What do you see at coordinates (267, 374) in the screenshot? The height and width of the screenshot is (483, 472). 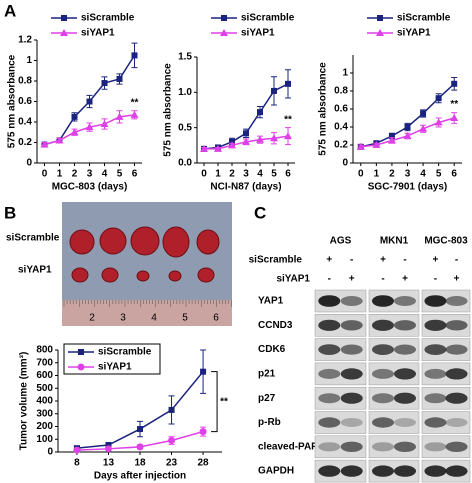 I see `protein-label: p21` at bounding box center [267, 374].